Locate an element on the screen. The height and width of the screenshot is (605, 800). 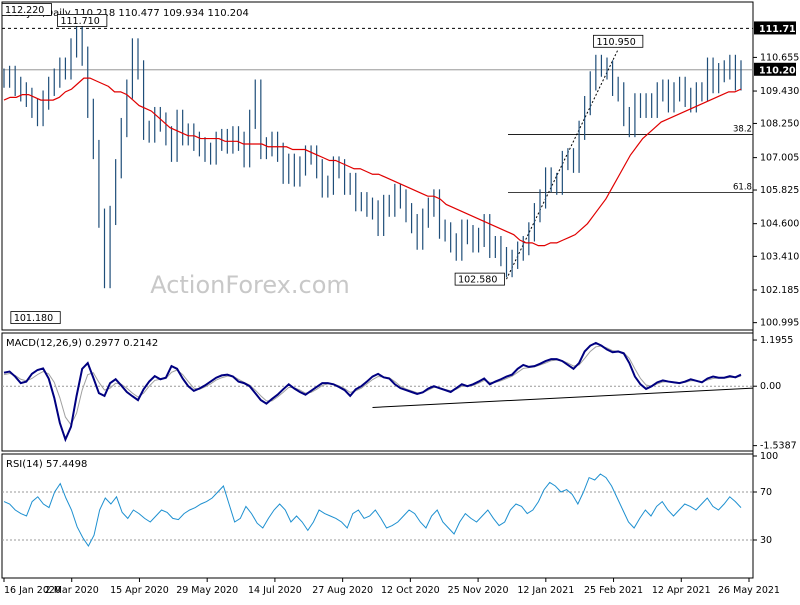
price-annotation: 111.710 is located at coordinates (79, 21).